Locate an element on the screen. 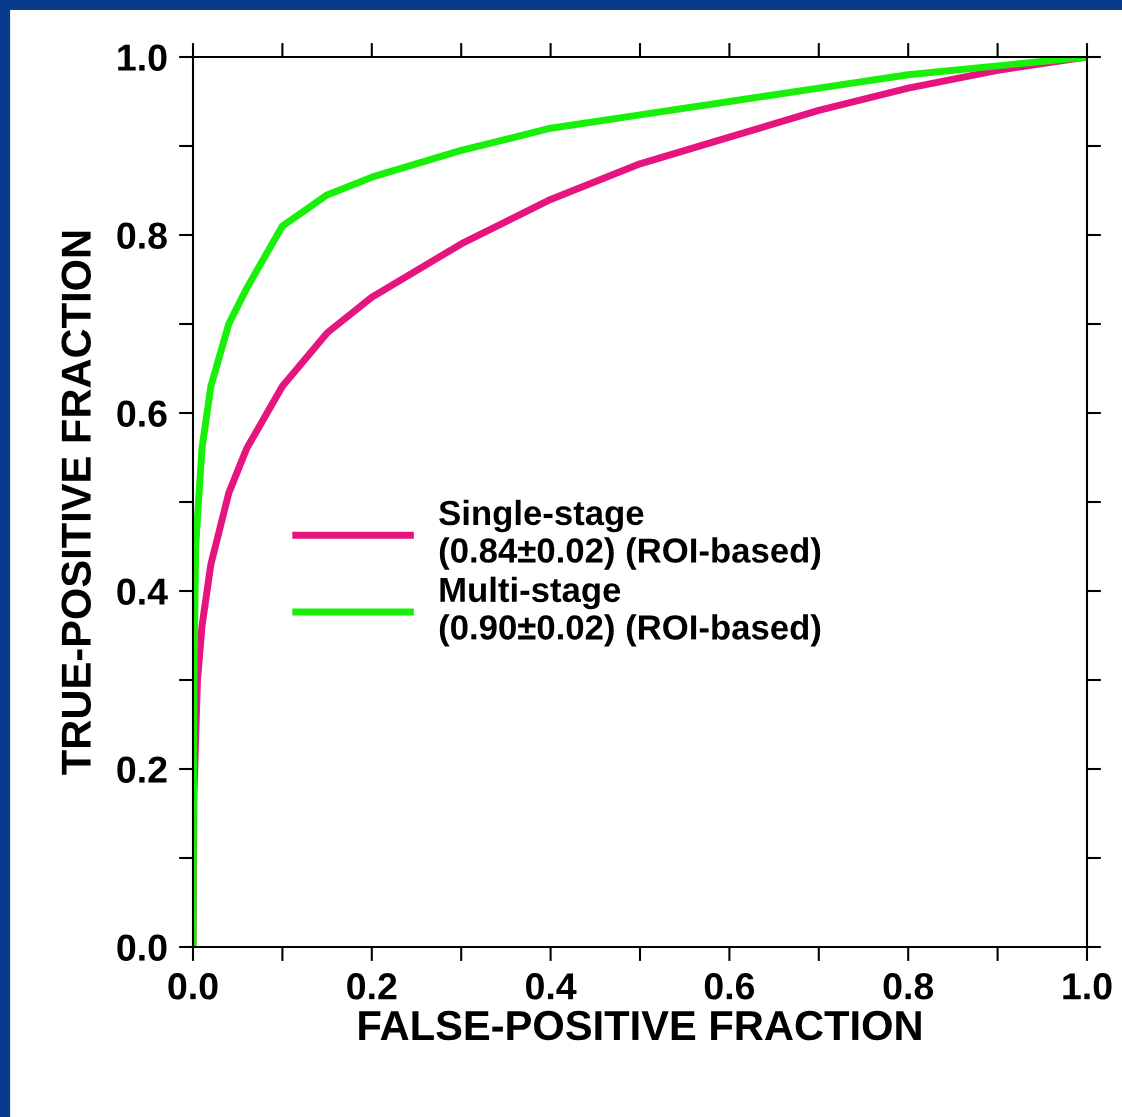 The height and width of the screenshot is (1117, 1122). y-tick-label: 1.0 is located at coordinates (142, 57).